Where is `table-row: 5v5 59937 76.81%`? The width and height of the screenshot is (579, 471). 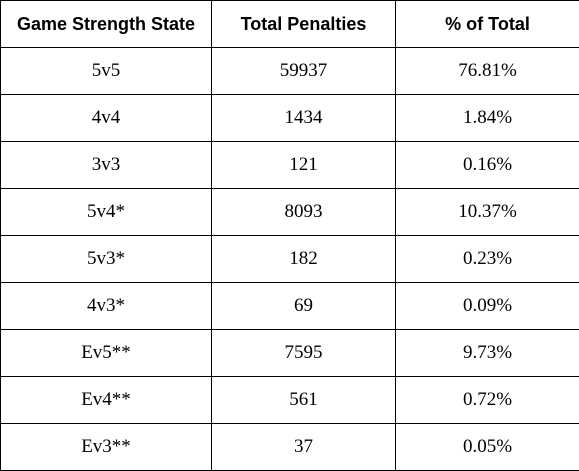 table-row: 5v5 59937 76.81% is located at coordinates (289, 71).